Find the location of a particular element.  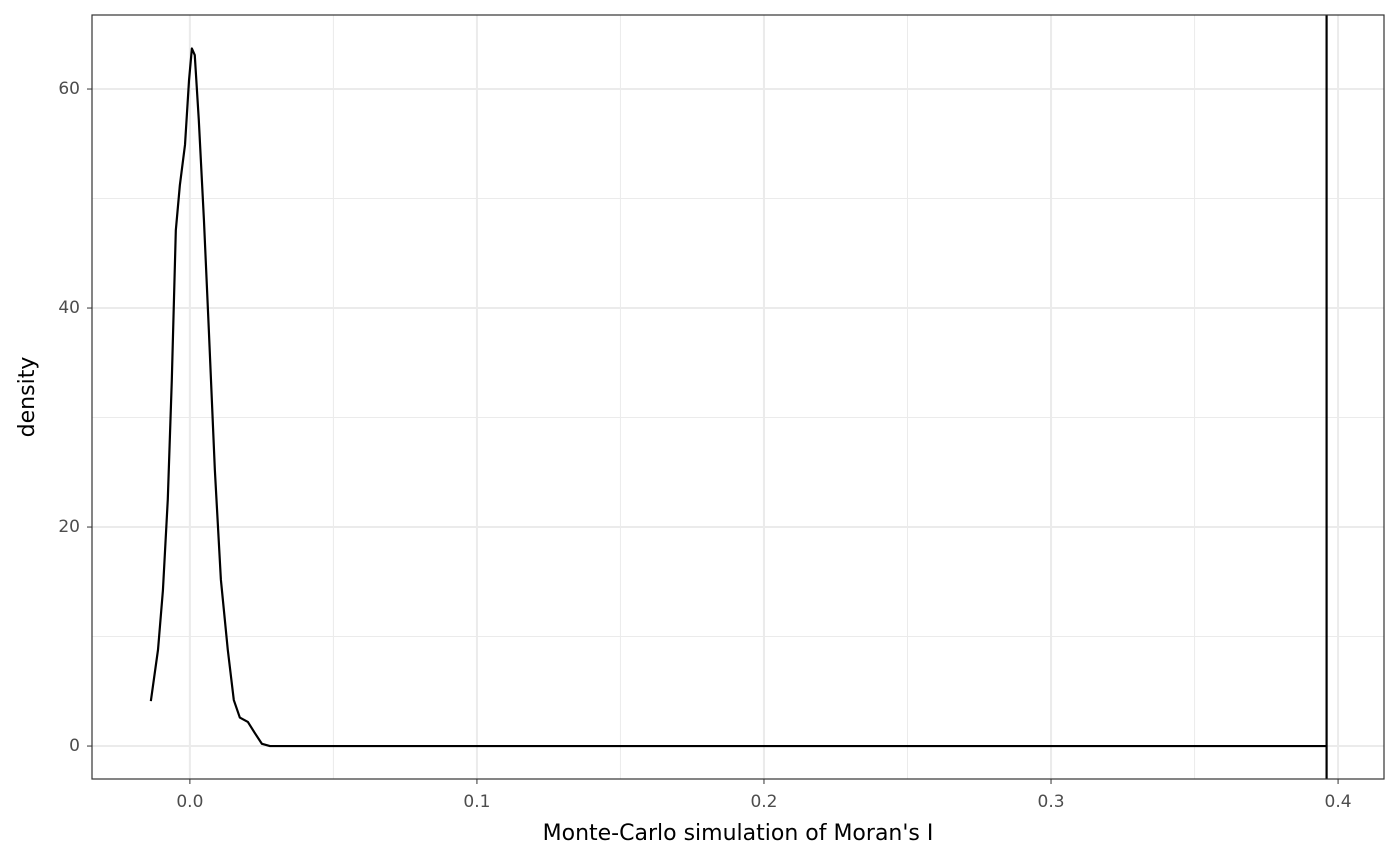

y-tick-label: 60 is located at coordinates (69, 89).